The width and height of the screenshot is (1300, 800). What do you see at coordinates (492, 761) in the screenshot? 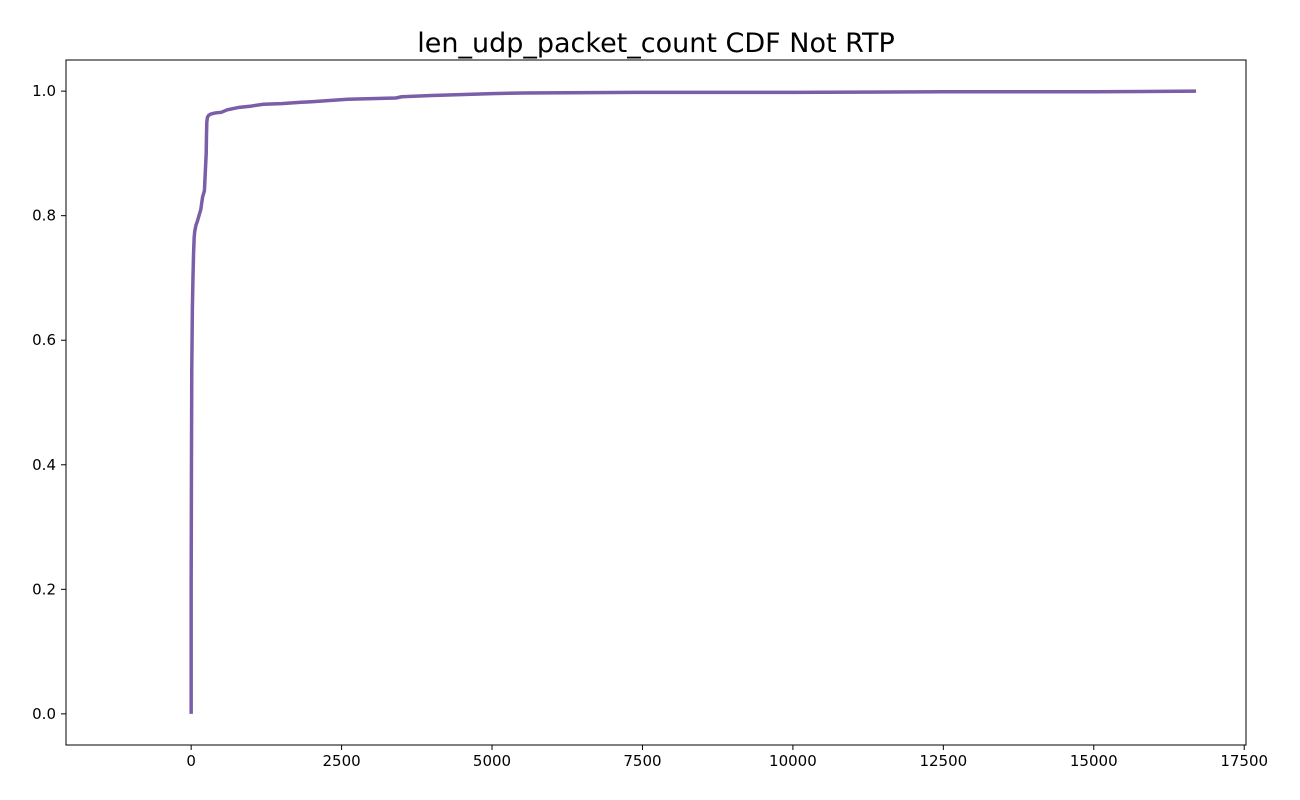
I see `x-tick-label: 5000` at bounding box center [492, 761].